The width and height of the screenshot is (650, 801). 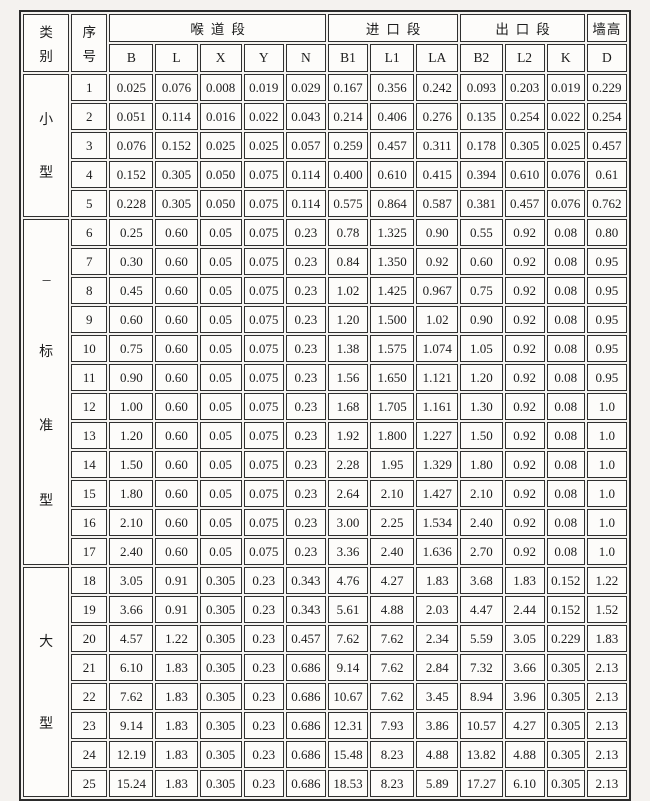 What do you see at coordinates (348, 783) in the screenshot?
I see `value-cell: 18.53` at bounding box center [348, 783].